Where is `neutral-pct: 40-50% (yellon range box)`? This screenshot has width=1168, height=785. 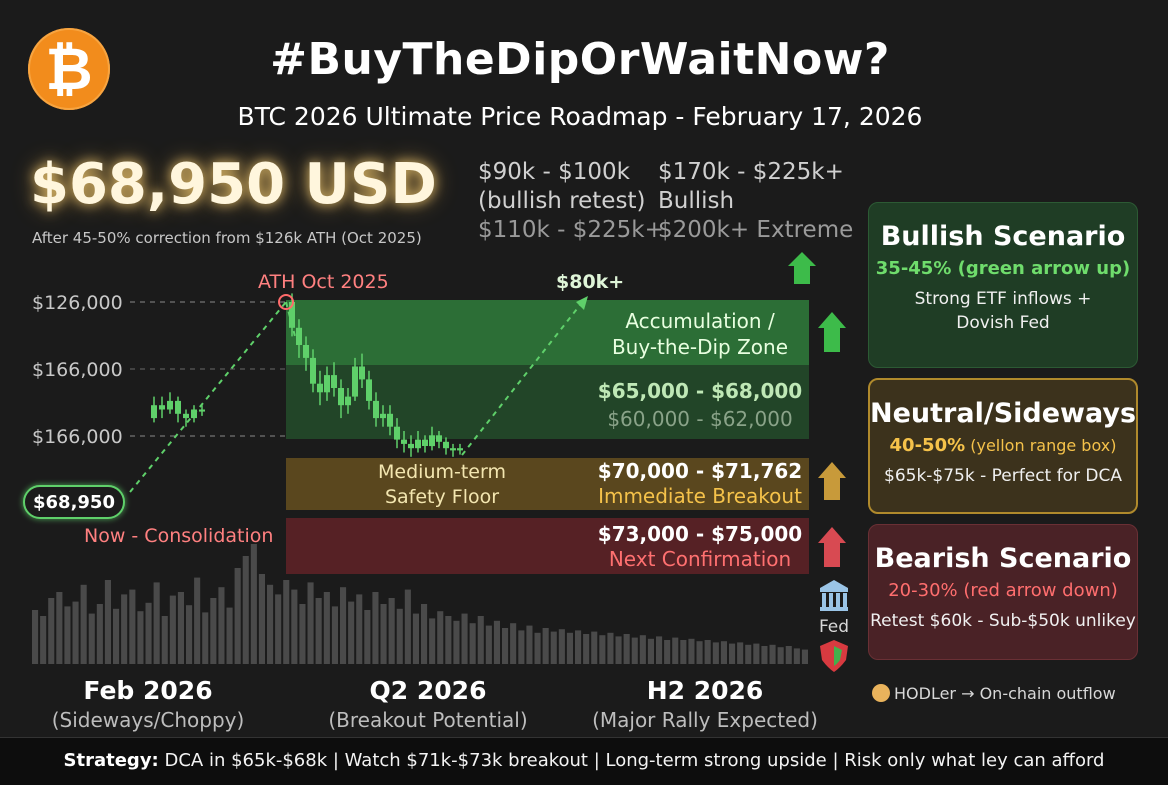
neutral-pct: 40-50% (yellon range box) is located at coordinates (1003, 445).